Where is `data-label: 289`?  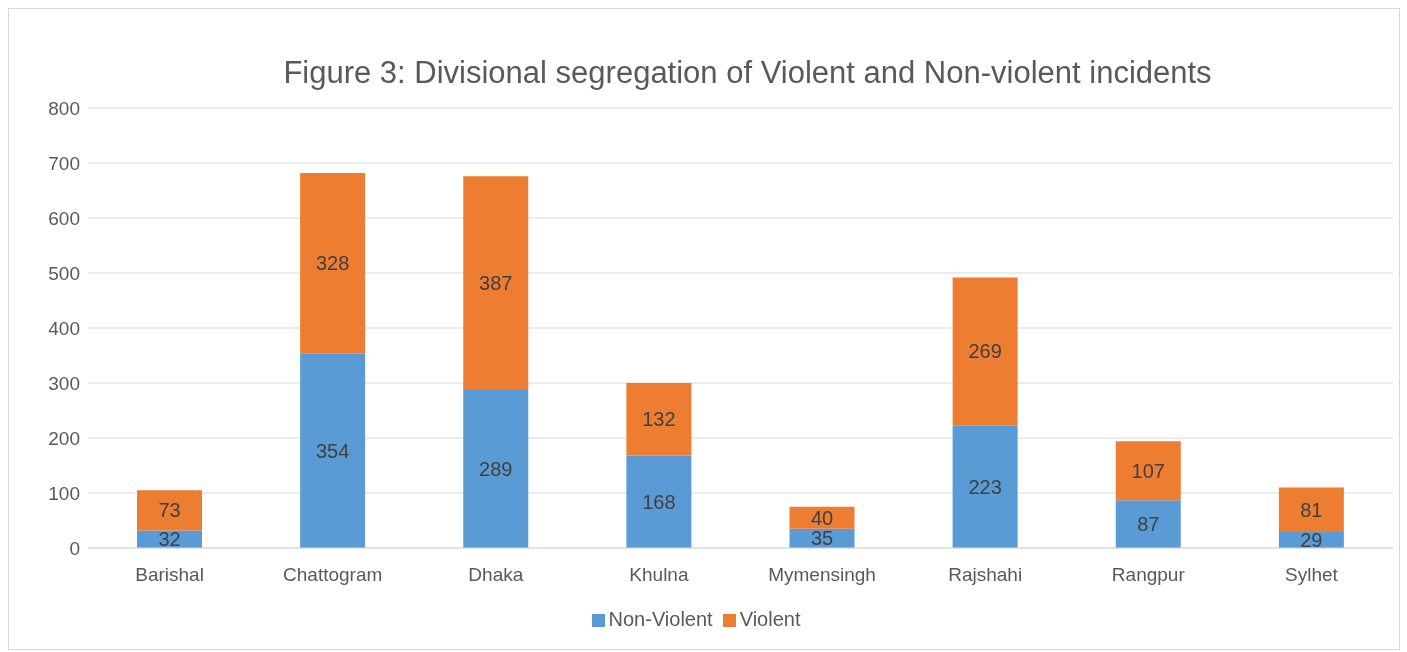 data-label: 289 is located at coordinates (496, 468).